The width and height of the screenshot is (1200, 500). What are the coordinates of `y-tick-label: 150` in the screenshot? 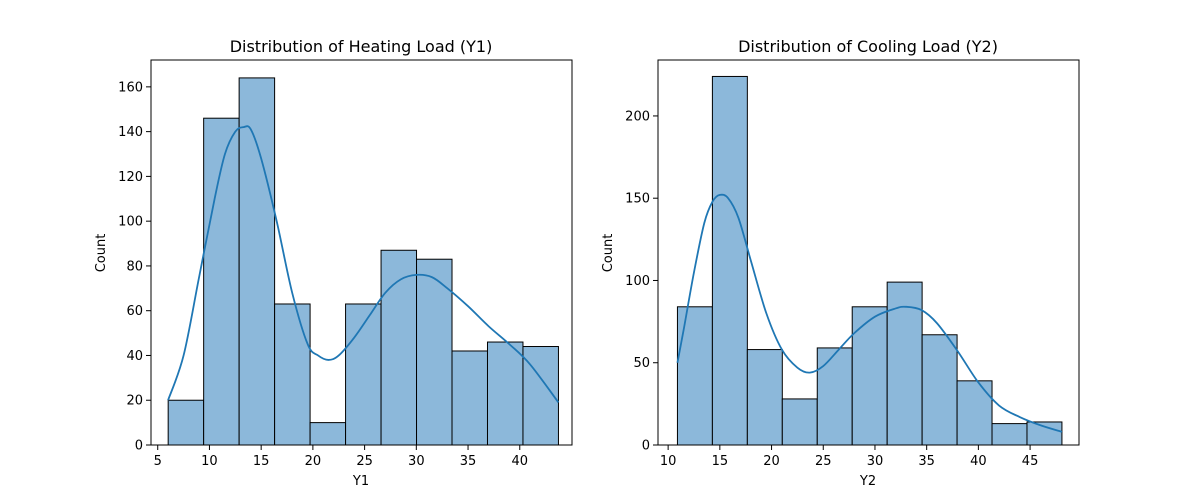 It's located at (637, 199).